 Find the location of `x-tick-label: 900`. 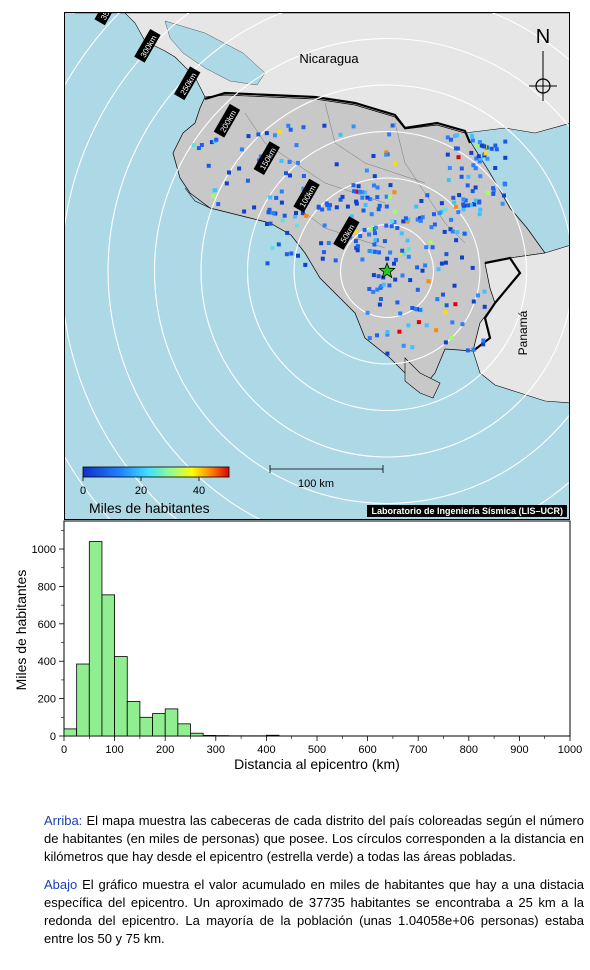

x-tick-label: 900 is located at coordinates (519, 750).